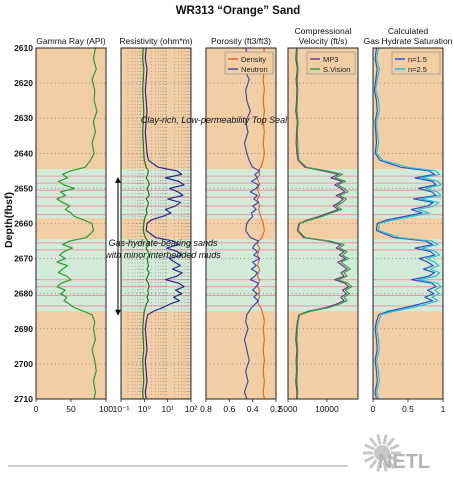 The width and height of the screenshot is (454, 495). Describe the element at coordinates (23, 48) in the screenshot. I see `y-tick-label: 2610` at that location.